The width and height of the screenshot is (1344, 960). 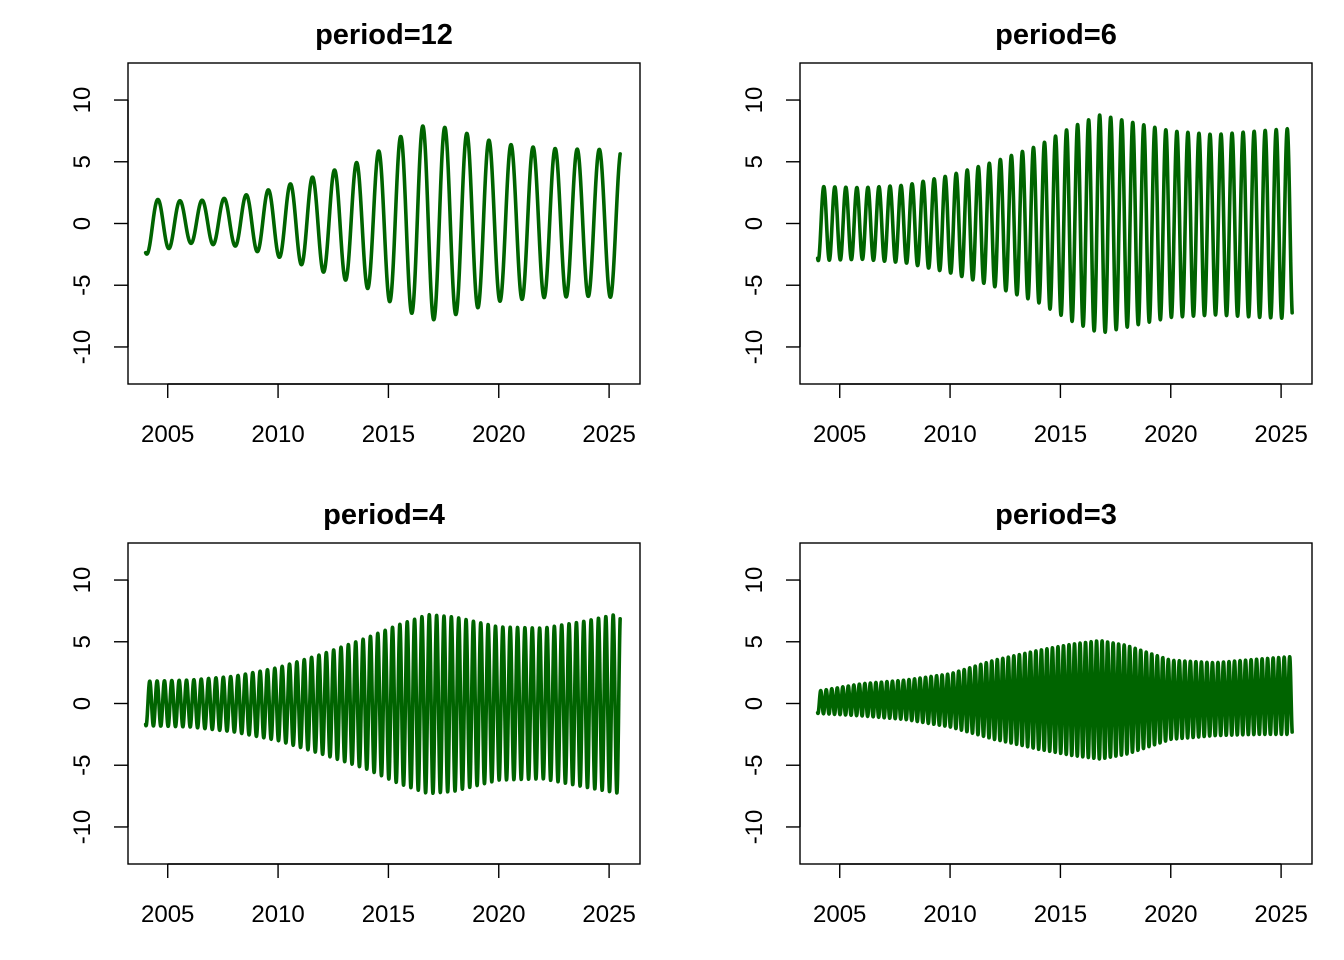 What do you see at coordinates (1056, 515) in the screenshot?
I see `chart-title: period=3` at bounding box center [1056, 515].